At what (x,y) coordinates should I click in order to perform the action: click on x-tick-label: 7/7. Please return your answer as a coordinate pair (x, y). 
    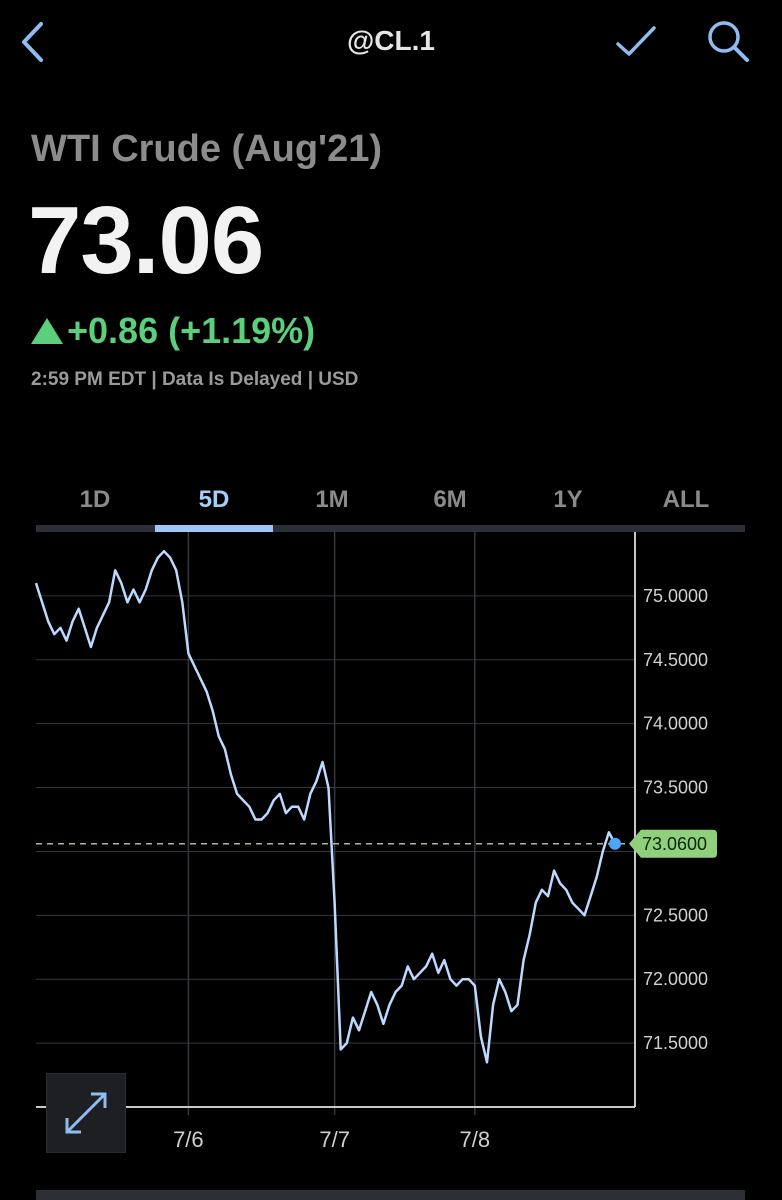
    Looking at the image, I should click on (334, 1139).